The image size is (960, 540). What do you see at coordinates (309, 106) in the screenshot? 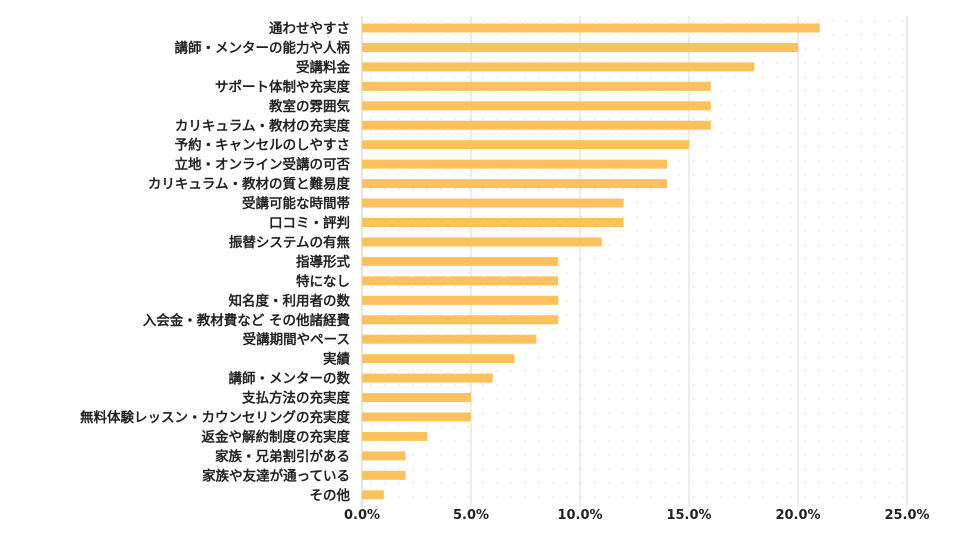
I see `category-label: 教室の雰囲気` at bounding box center [309, 106].